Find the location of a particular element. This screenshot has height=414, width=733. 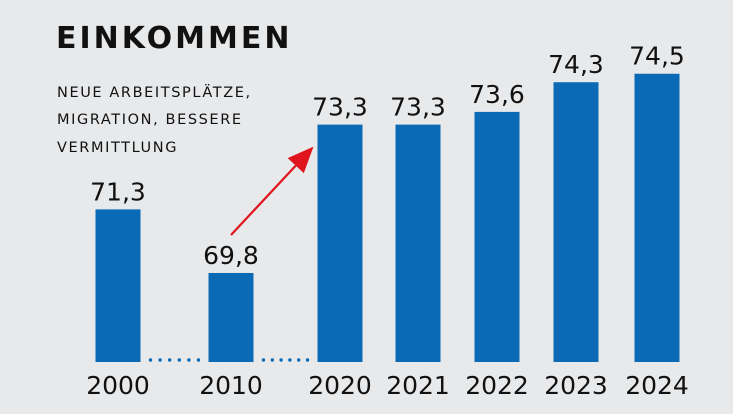

bar-2020 is located at coordinates (340, 243).